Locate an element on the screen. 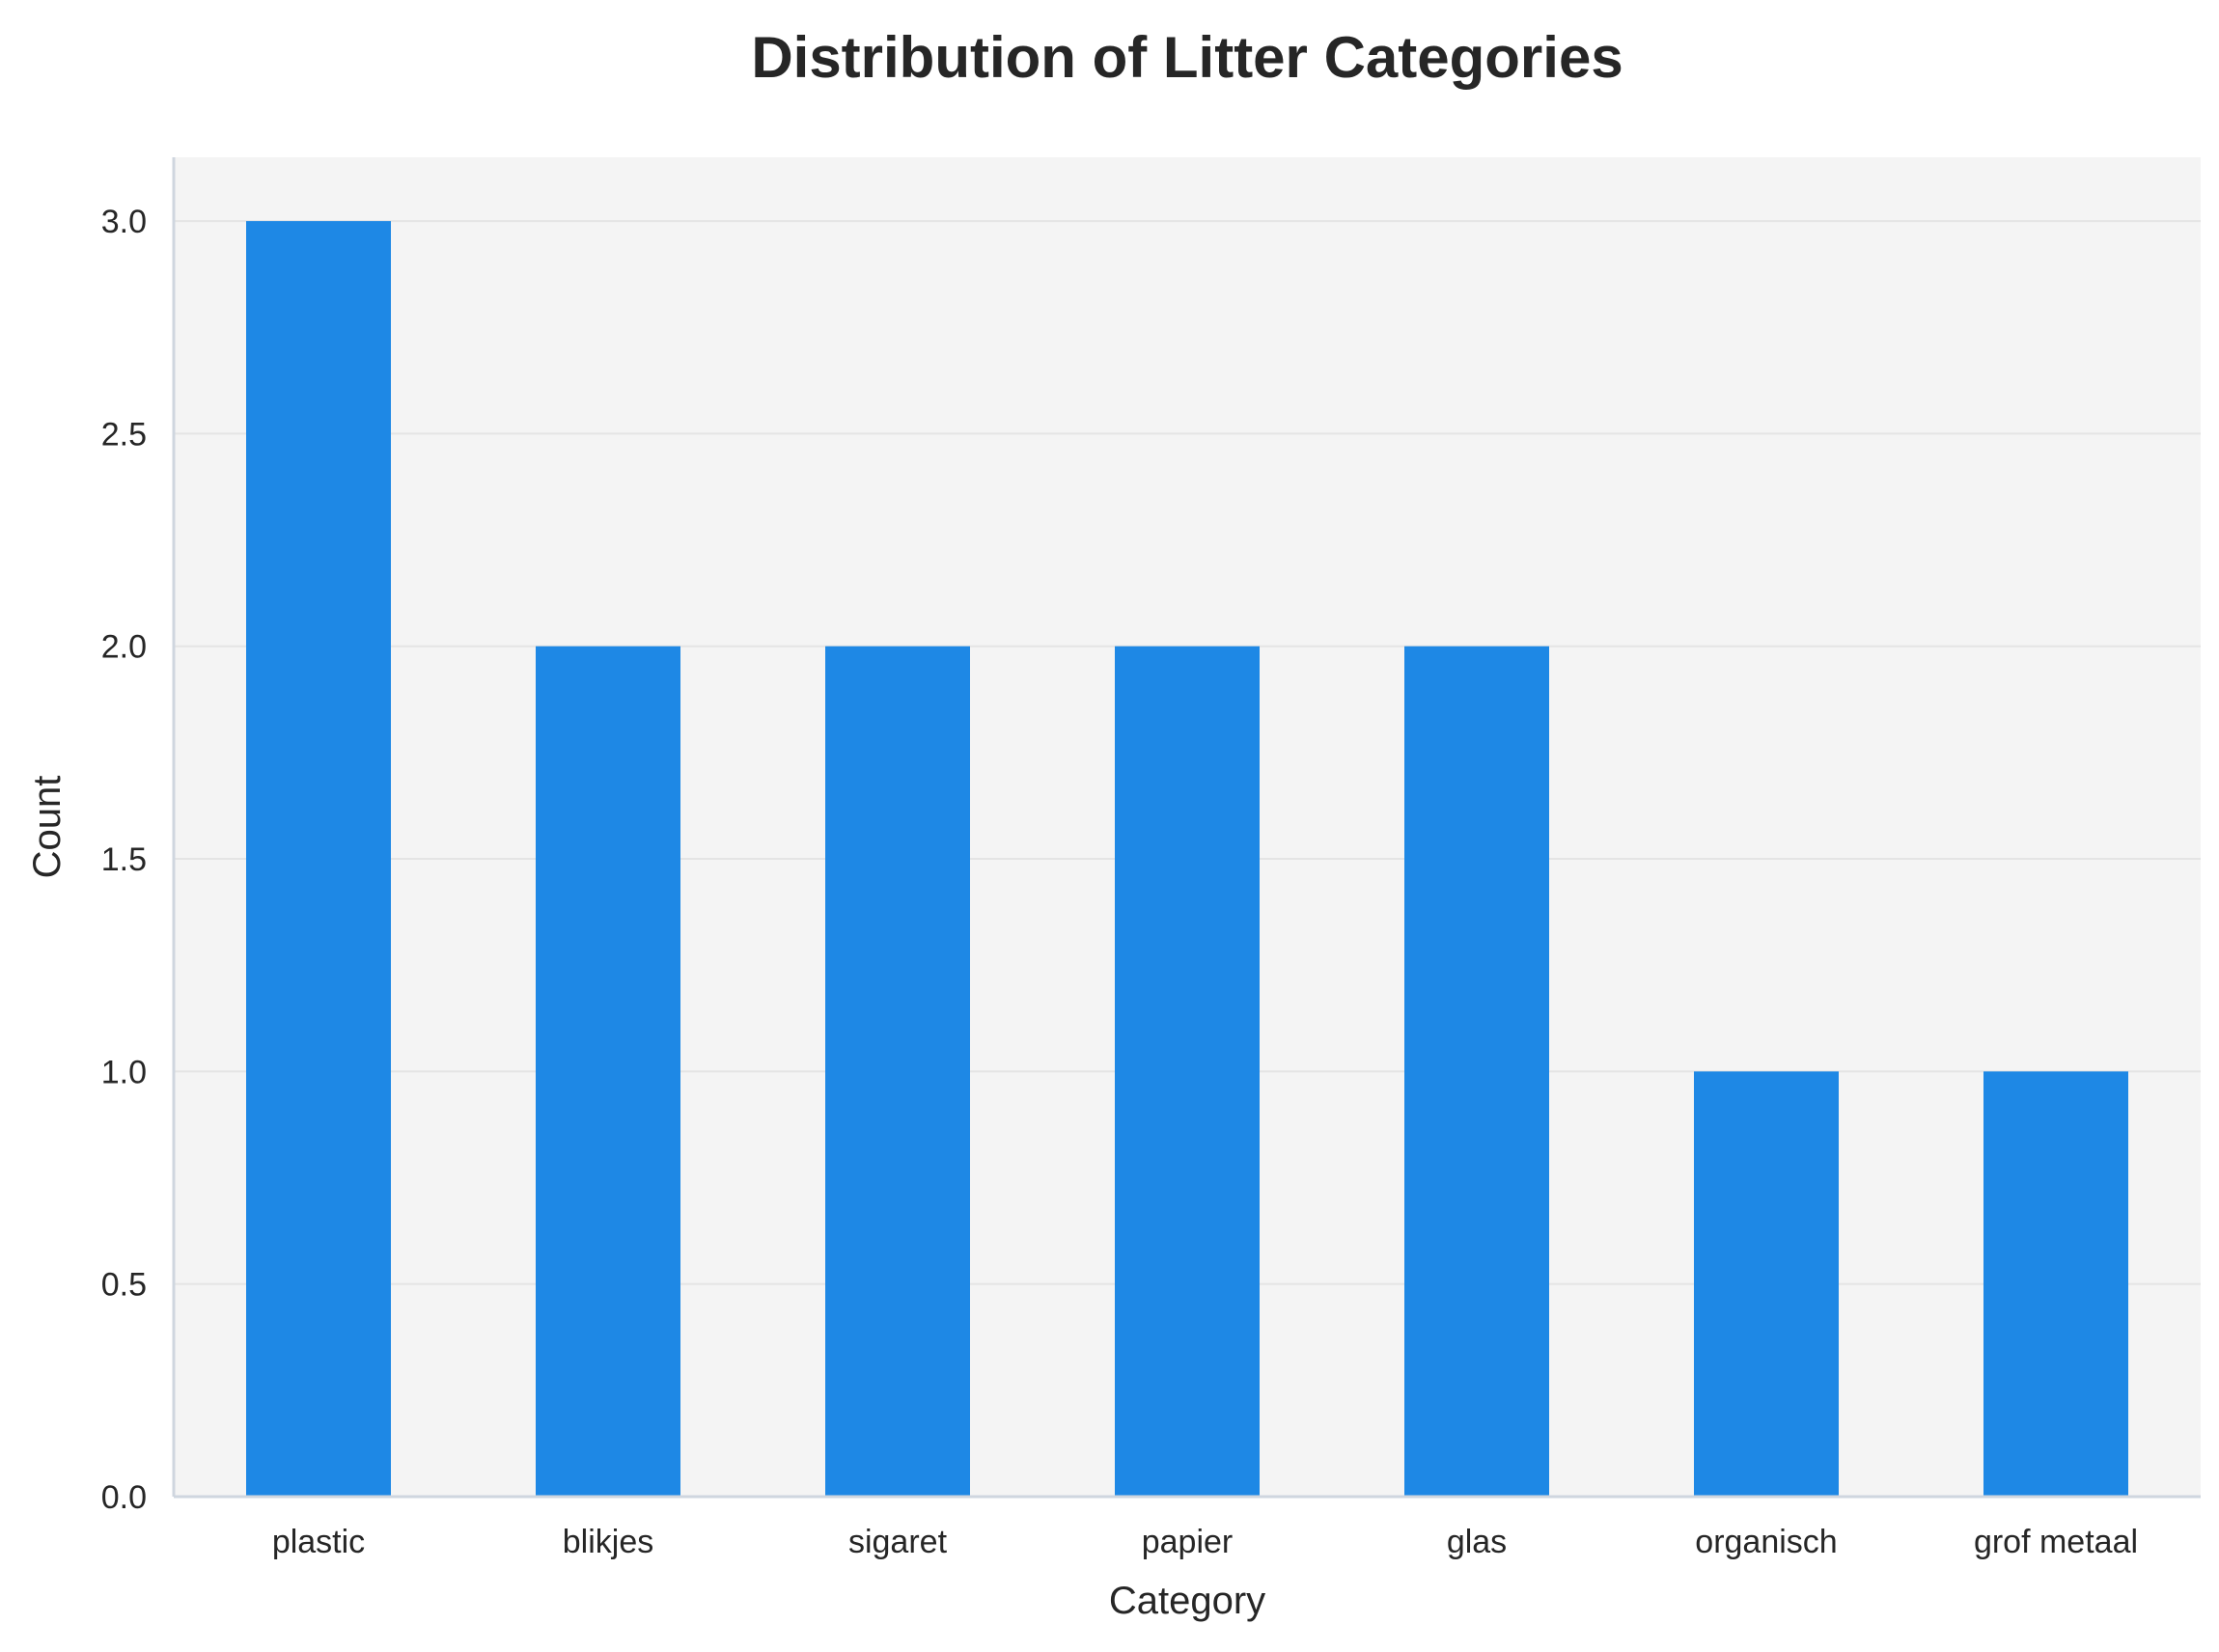  x-tick-label: organisch is located at coordinates (1766, 1542).